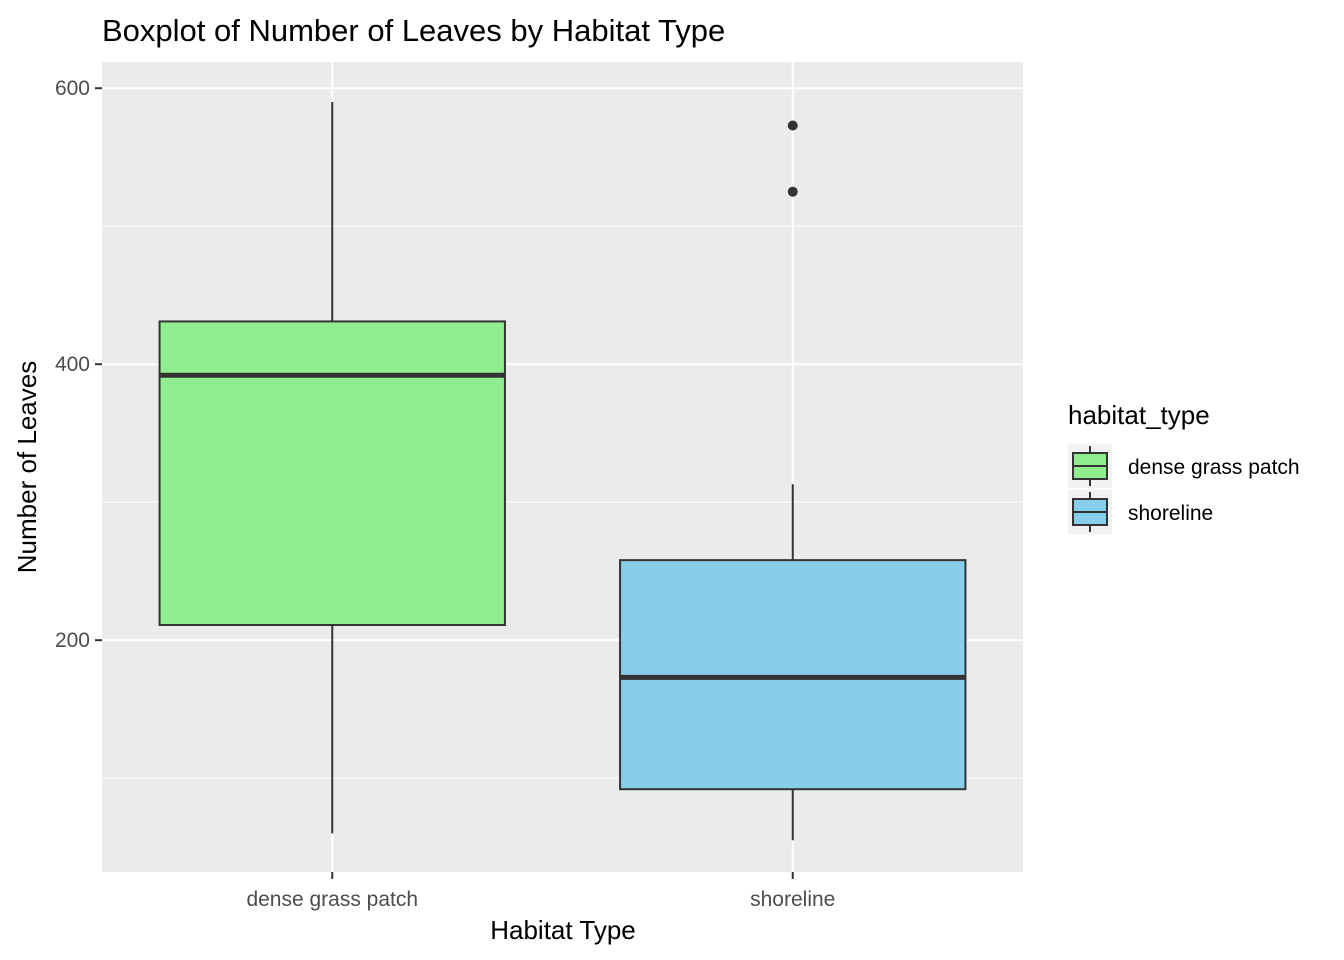 The height and width of the screenshot is (960, 1344). What do you see at coordinates (1184, 489) in the screenshot?
I see `legend-keys: dense grass patch shoreline` at bounding box center [1184, 489].